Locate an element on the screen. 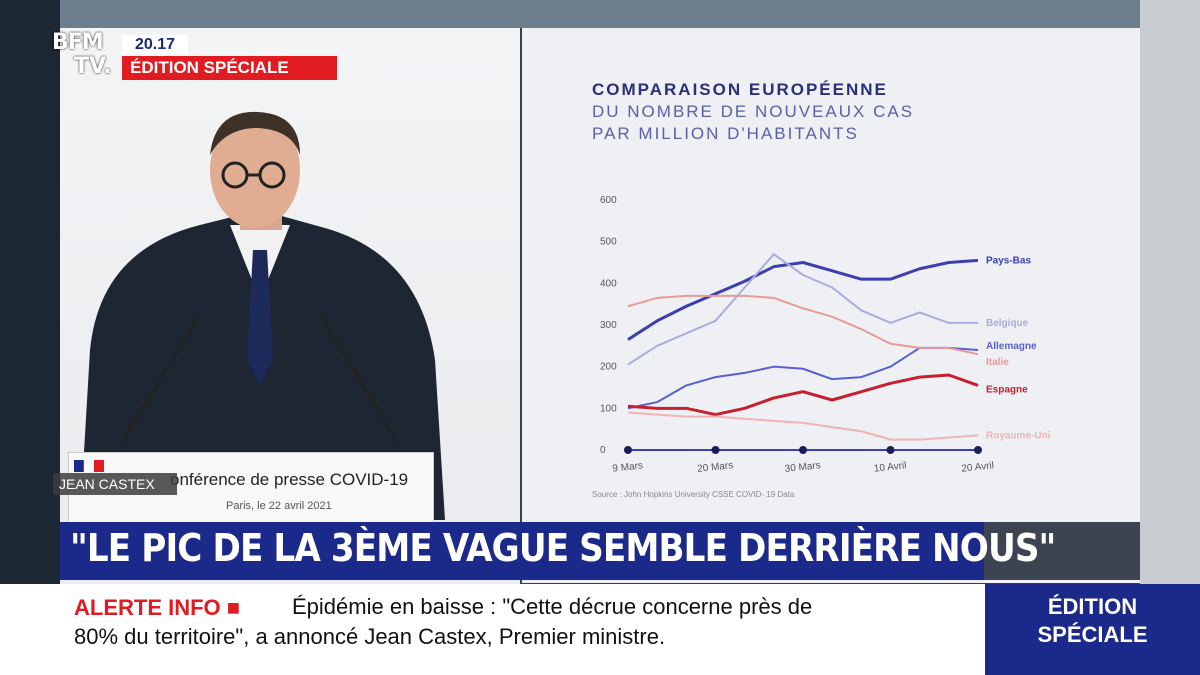 The height and width of the screenshot is (675, 1200). y-tick-label: 500 is located at coordinates (608, 242).